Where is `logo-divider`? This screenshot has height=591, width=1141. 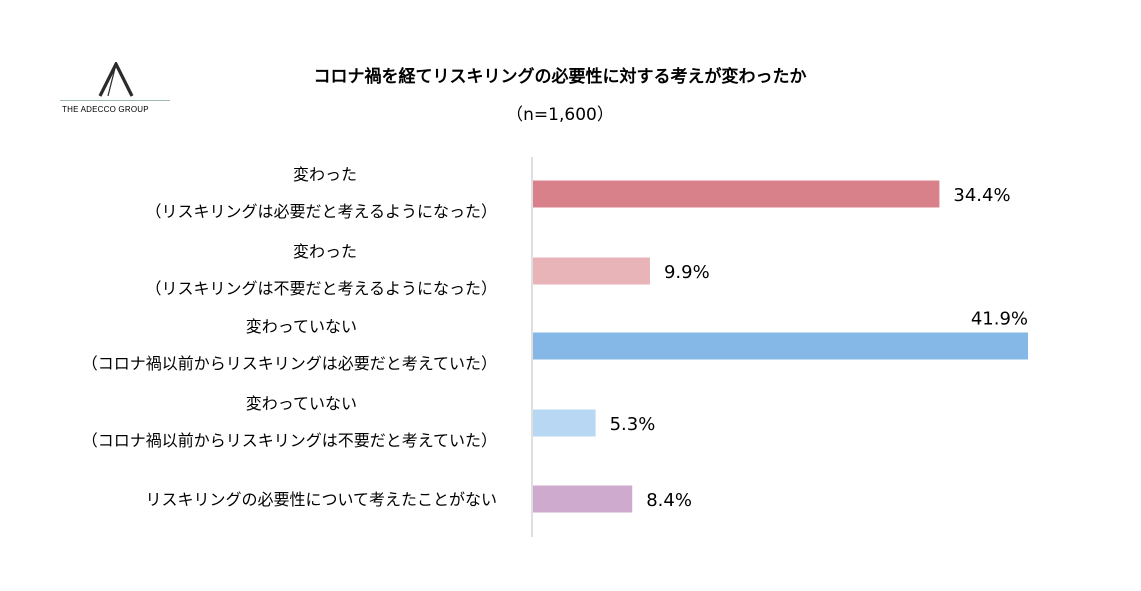
logo-divider is located at coordinates (115, 100).